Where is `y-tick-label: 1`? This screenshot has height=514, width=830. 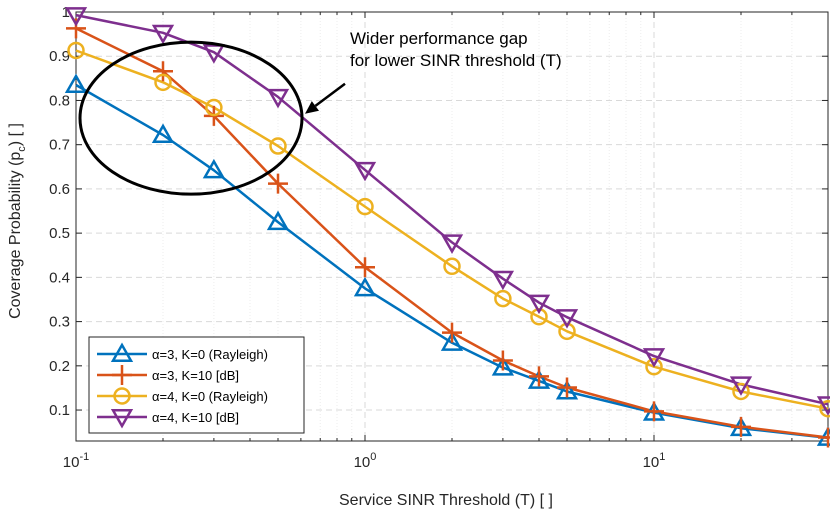 y-tick-label: 1 is located at coordinates (66, 12).